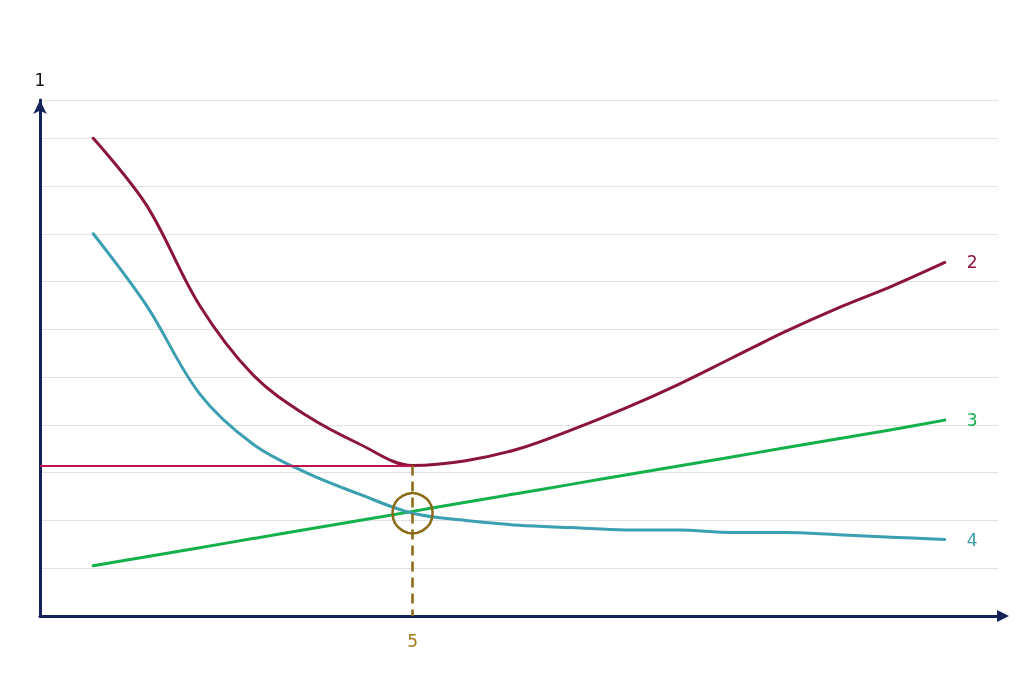  What do you see at coordinates (412, 640) in the screenshot?
I see `text: 5` at bounding box center [412, 640].